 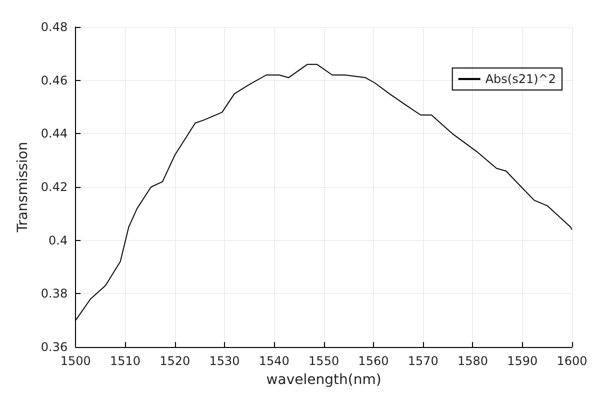 What do you see at coordinates (373, 361) in the screenshot?
I see `x-tick-label: 1560` at bounding box center [373, 361].